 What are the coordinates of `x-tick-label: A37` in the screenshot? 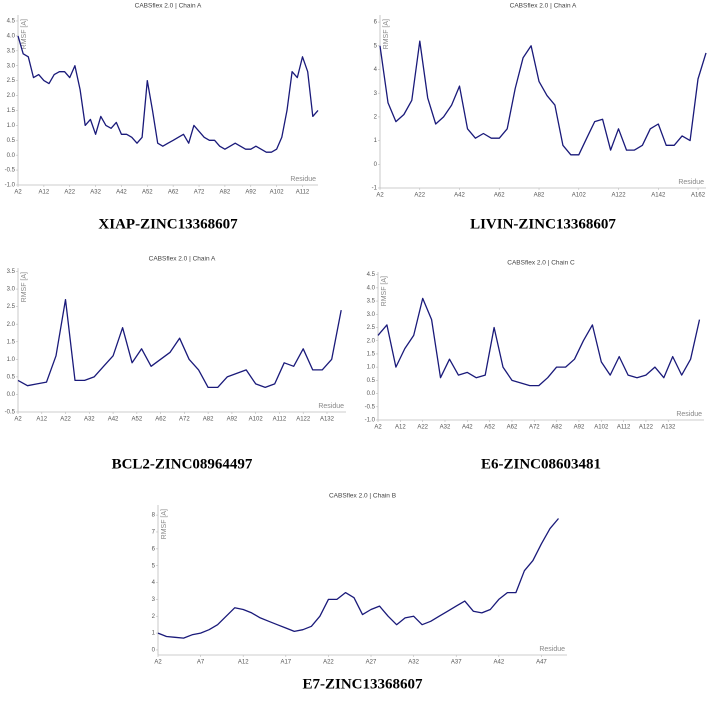 It's located at (456, 663).